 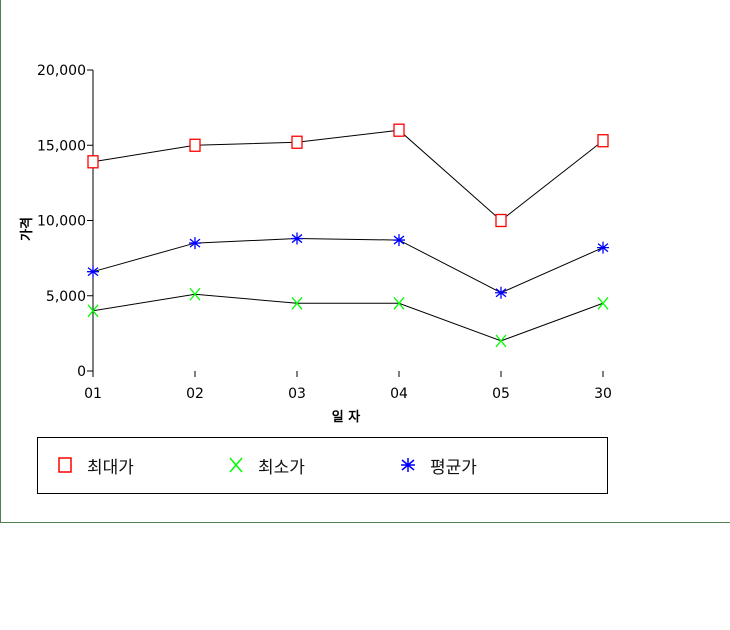 What do you see at coordinates (195, 394) in the screenshot?
I see `x-tick-label: 02` at bounding box center [195, 394].